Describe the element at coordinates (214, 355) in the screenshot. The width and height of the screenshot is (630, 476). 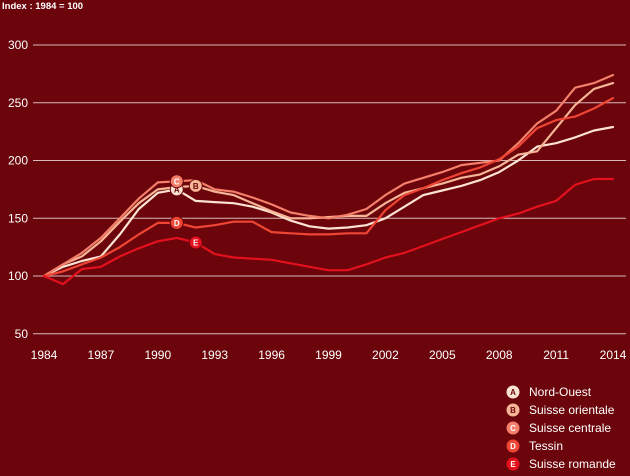
I see `x-tick-label: 1993` at that location.